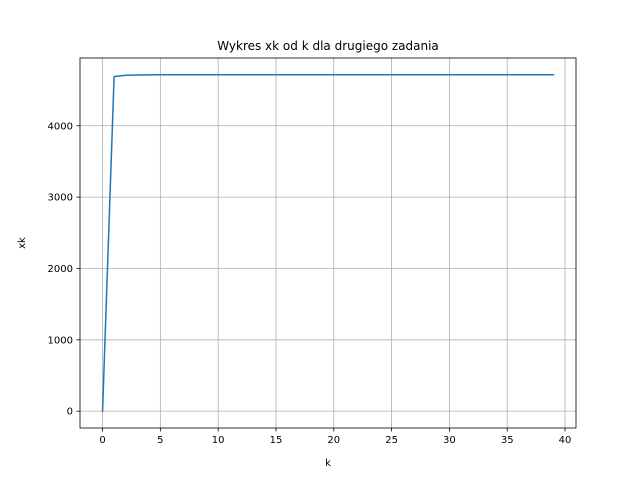 This screenshot has height=480, width=640. I want to click on x-tick-label: 0, so click(102, 440).